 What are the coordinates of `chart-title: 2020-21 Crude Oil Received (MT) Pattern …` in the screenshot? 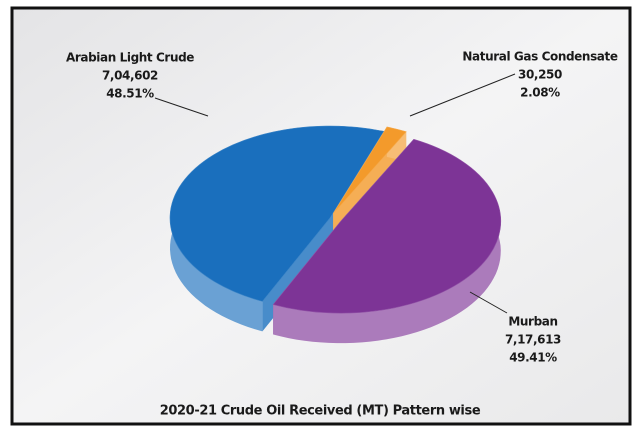 It's located at (320, 411).